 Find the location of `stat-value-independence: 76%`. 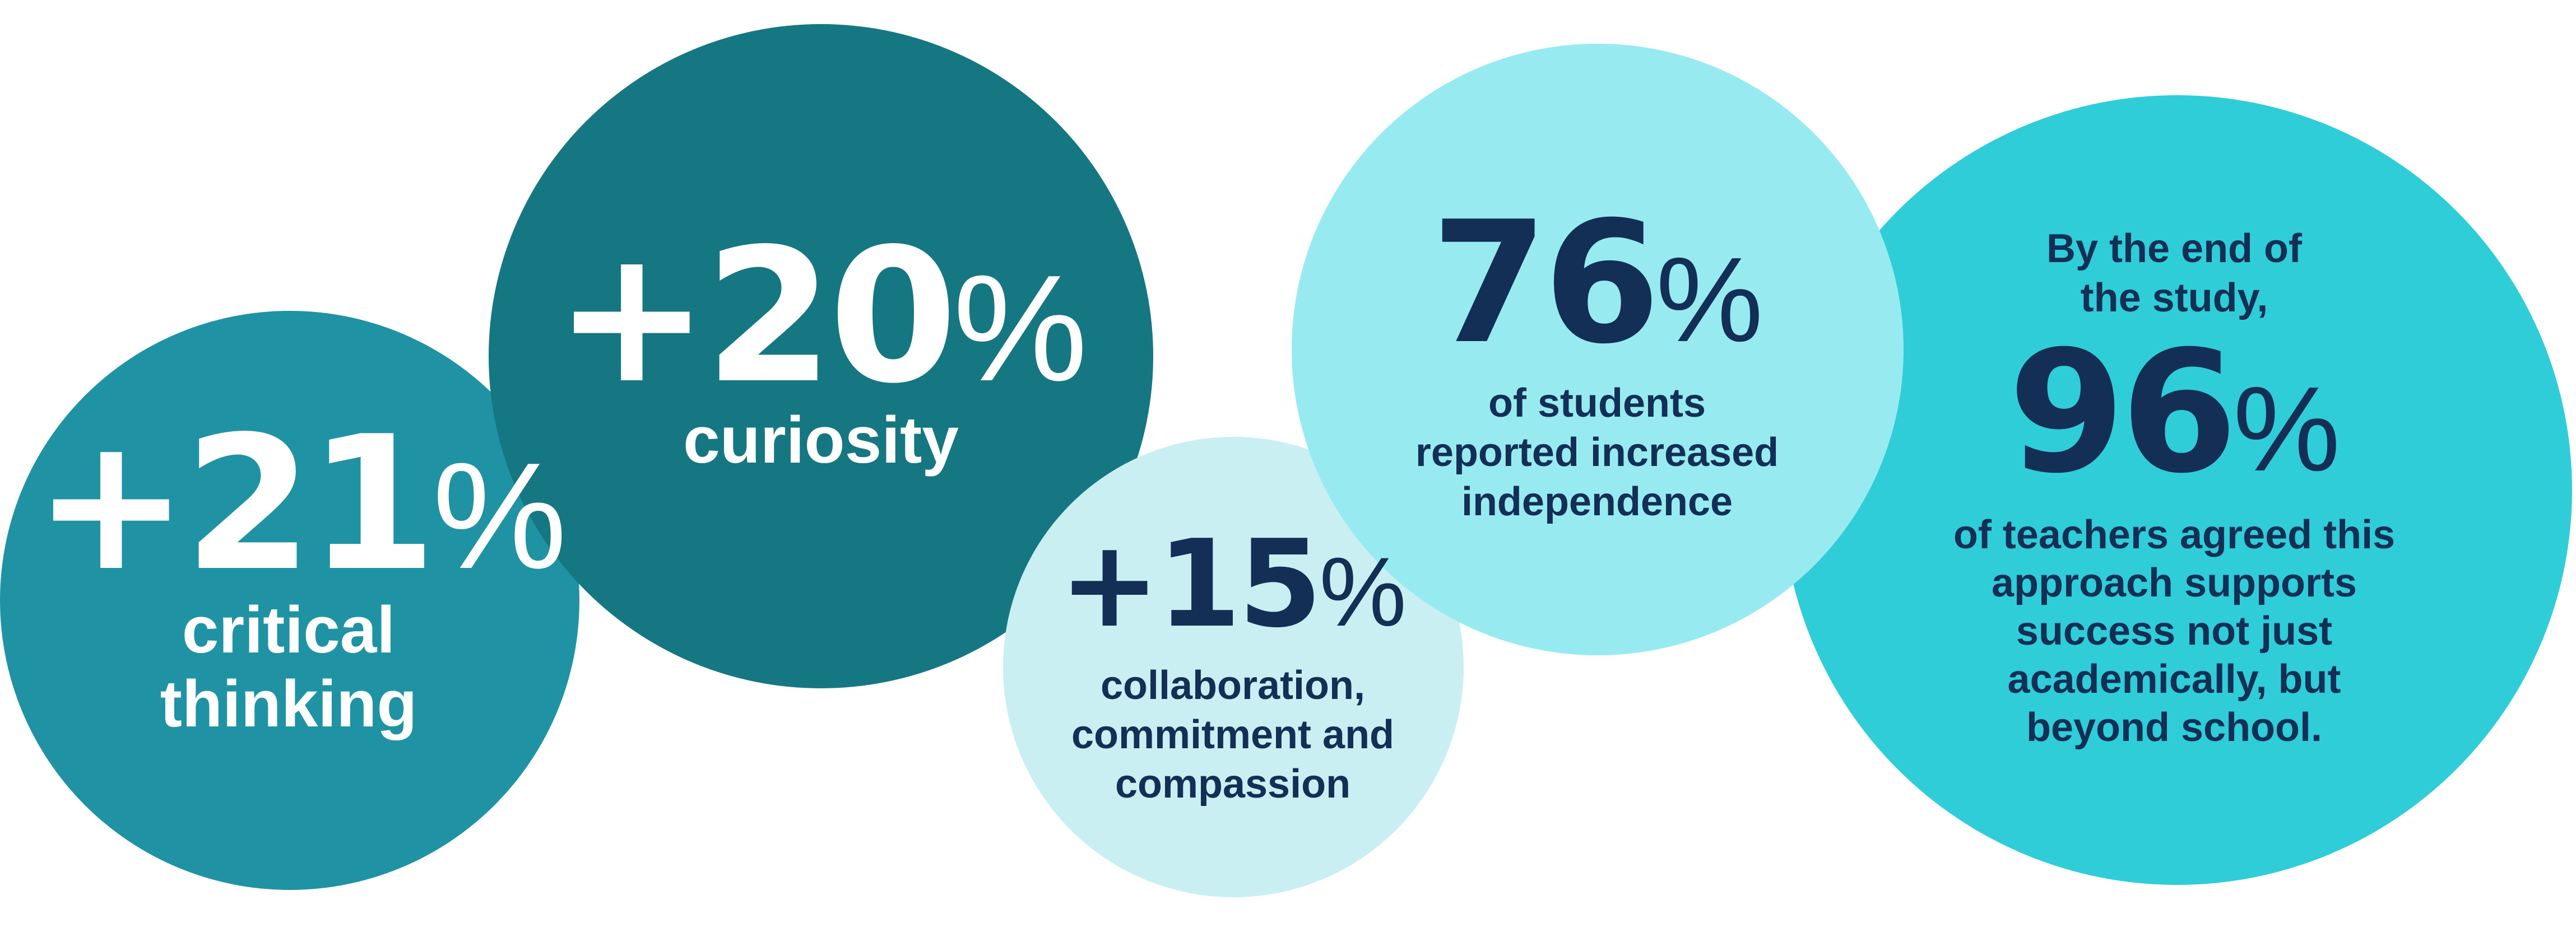

stat-value-independence: 76% is located at coordinates (1597, 283).